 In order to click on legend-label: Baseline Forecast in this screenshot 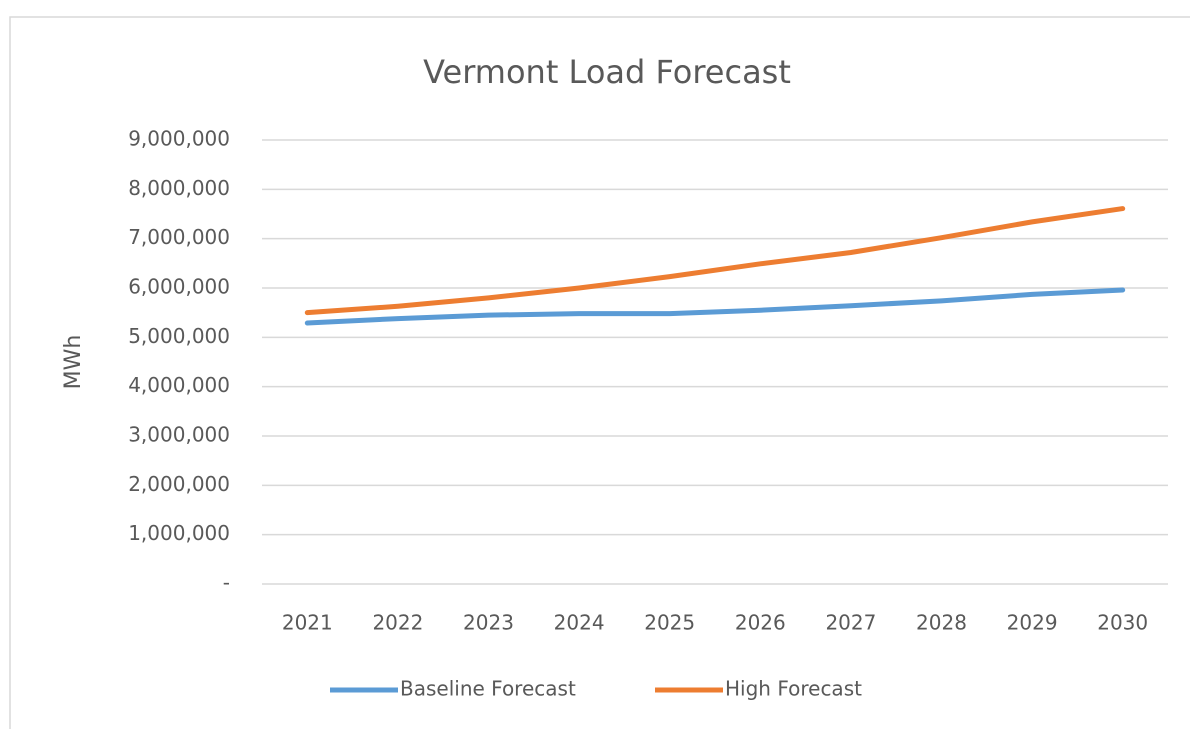, I will do `click(488, 689)`.